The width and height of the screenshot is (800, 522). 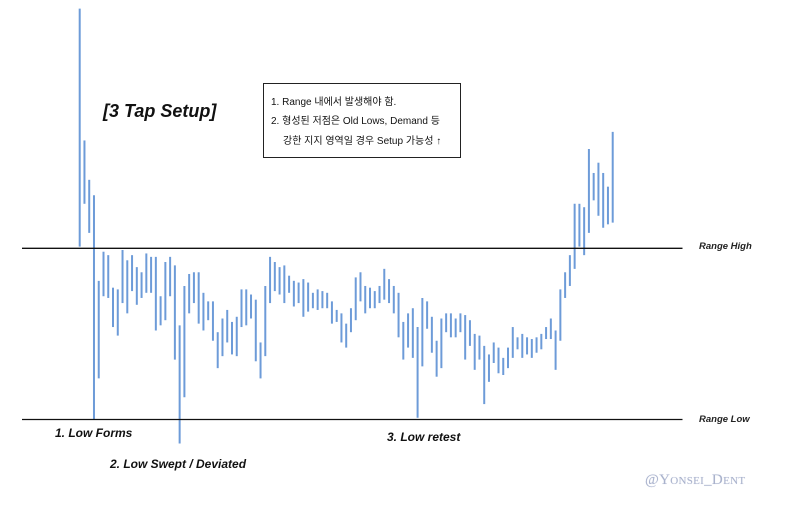 I want to click on watermark: @Yonsei_Dent, so click(x=695, y=480).